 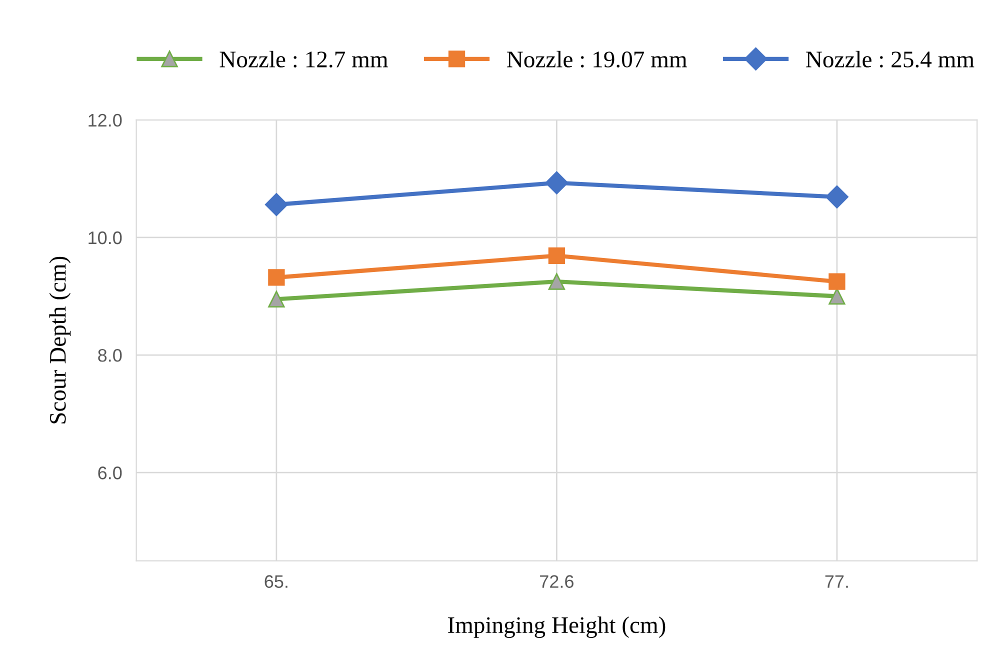 I want to click on x-tick-label: 72.6, so click(x=557, y=581).